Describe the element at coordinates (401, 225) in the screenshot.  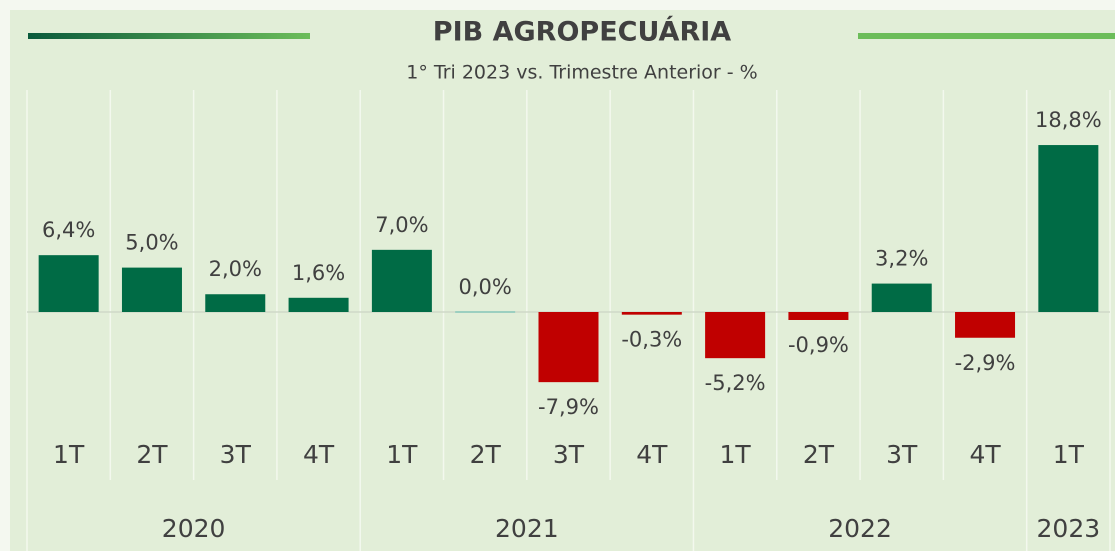
I see `value-label: 7,0%` at that location.